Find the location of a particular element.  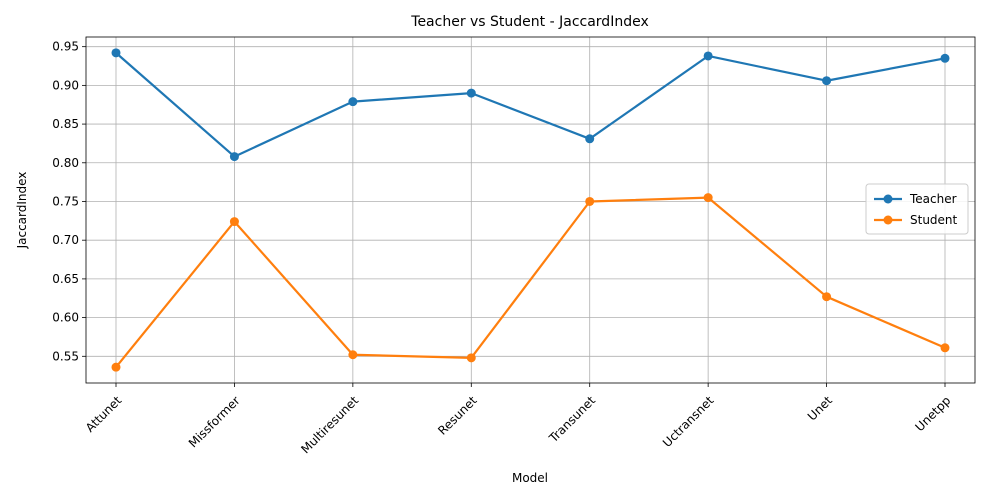

legend: Teacher Student is located at coordinates (917, 209).